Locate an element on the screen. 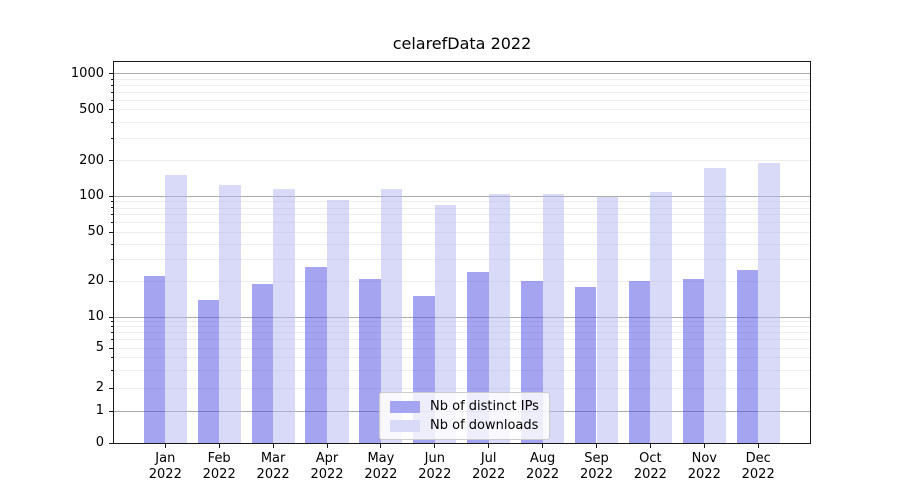 The width and height of the screenshot is (900, 500). x-tick-month: May is located at coordinates (381, 458).